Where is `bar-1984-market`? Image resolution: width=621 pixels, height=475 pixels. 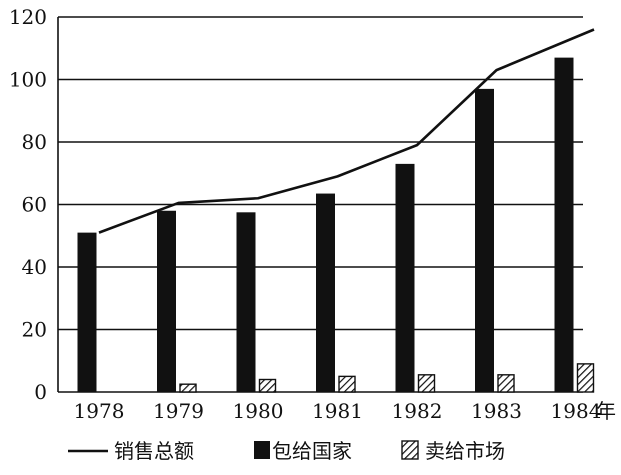 bar-1984-market is located at coordinates (585, 378).